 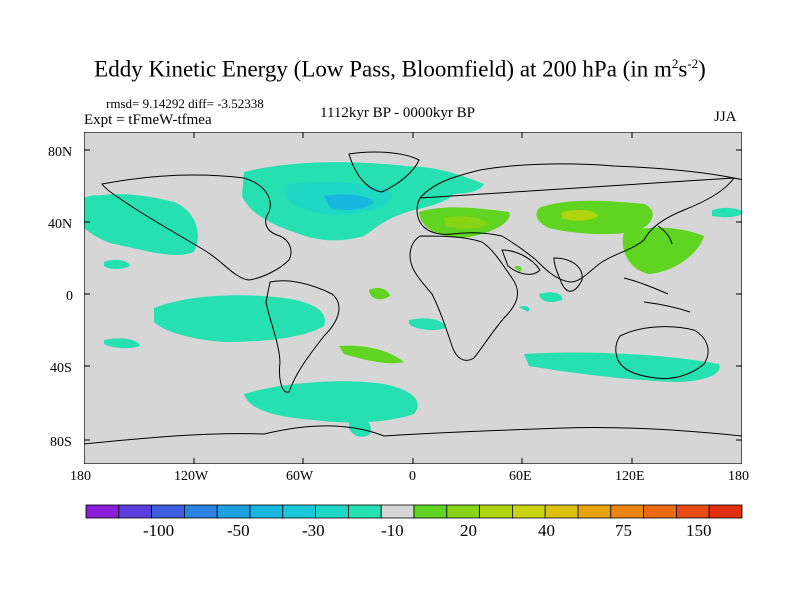 What do you see at coordinates (300, 476) in the screenshot?
I see `lon-label-60w: 60W` at bounding box center [300, 476].